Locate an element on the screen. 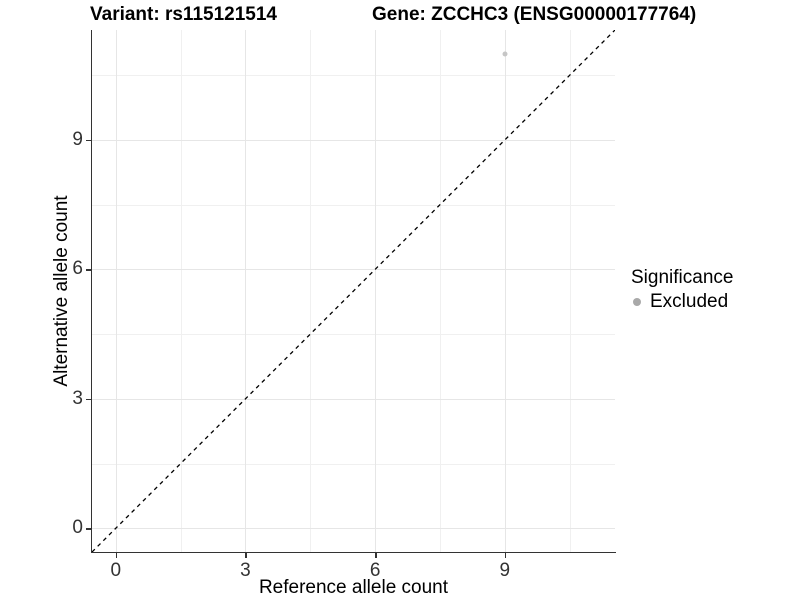 This screenshot has width=800, height=600. legend: Significance Excluded is located at coordinates (682, 290).